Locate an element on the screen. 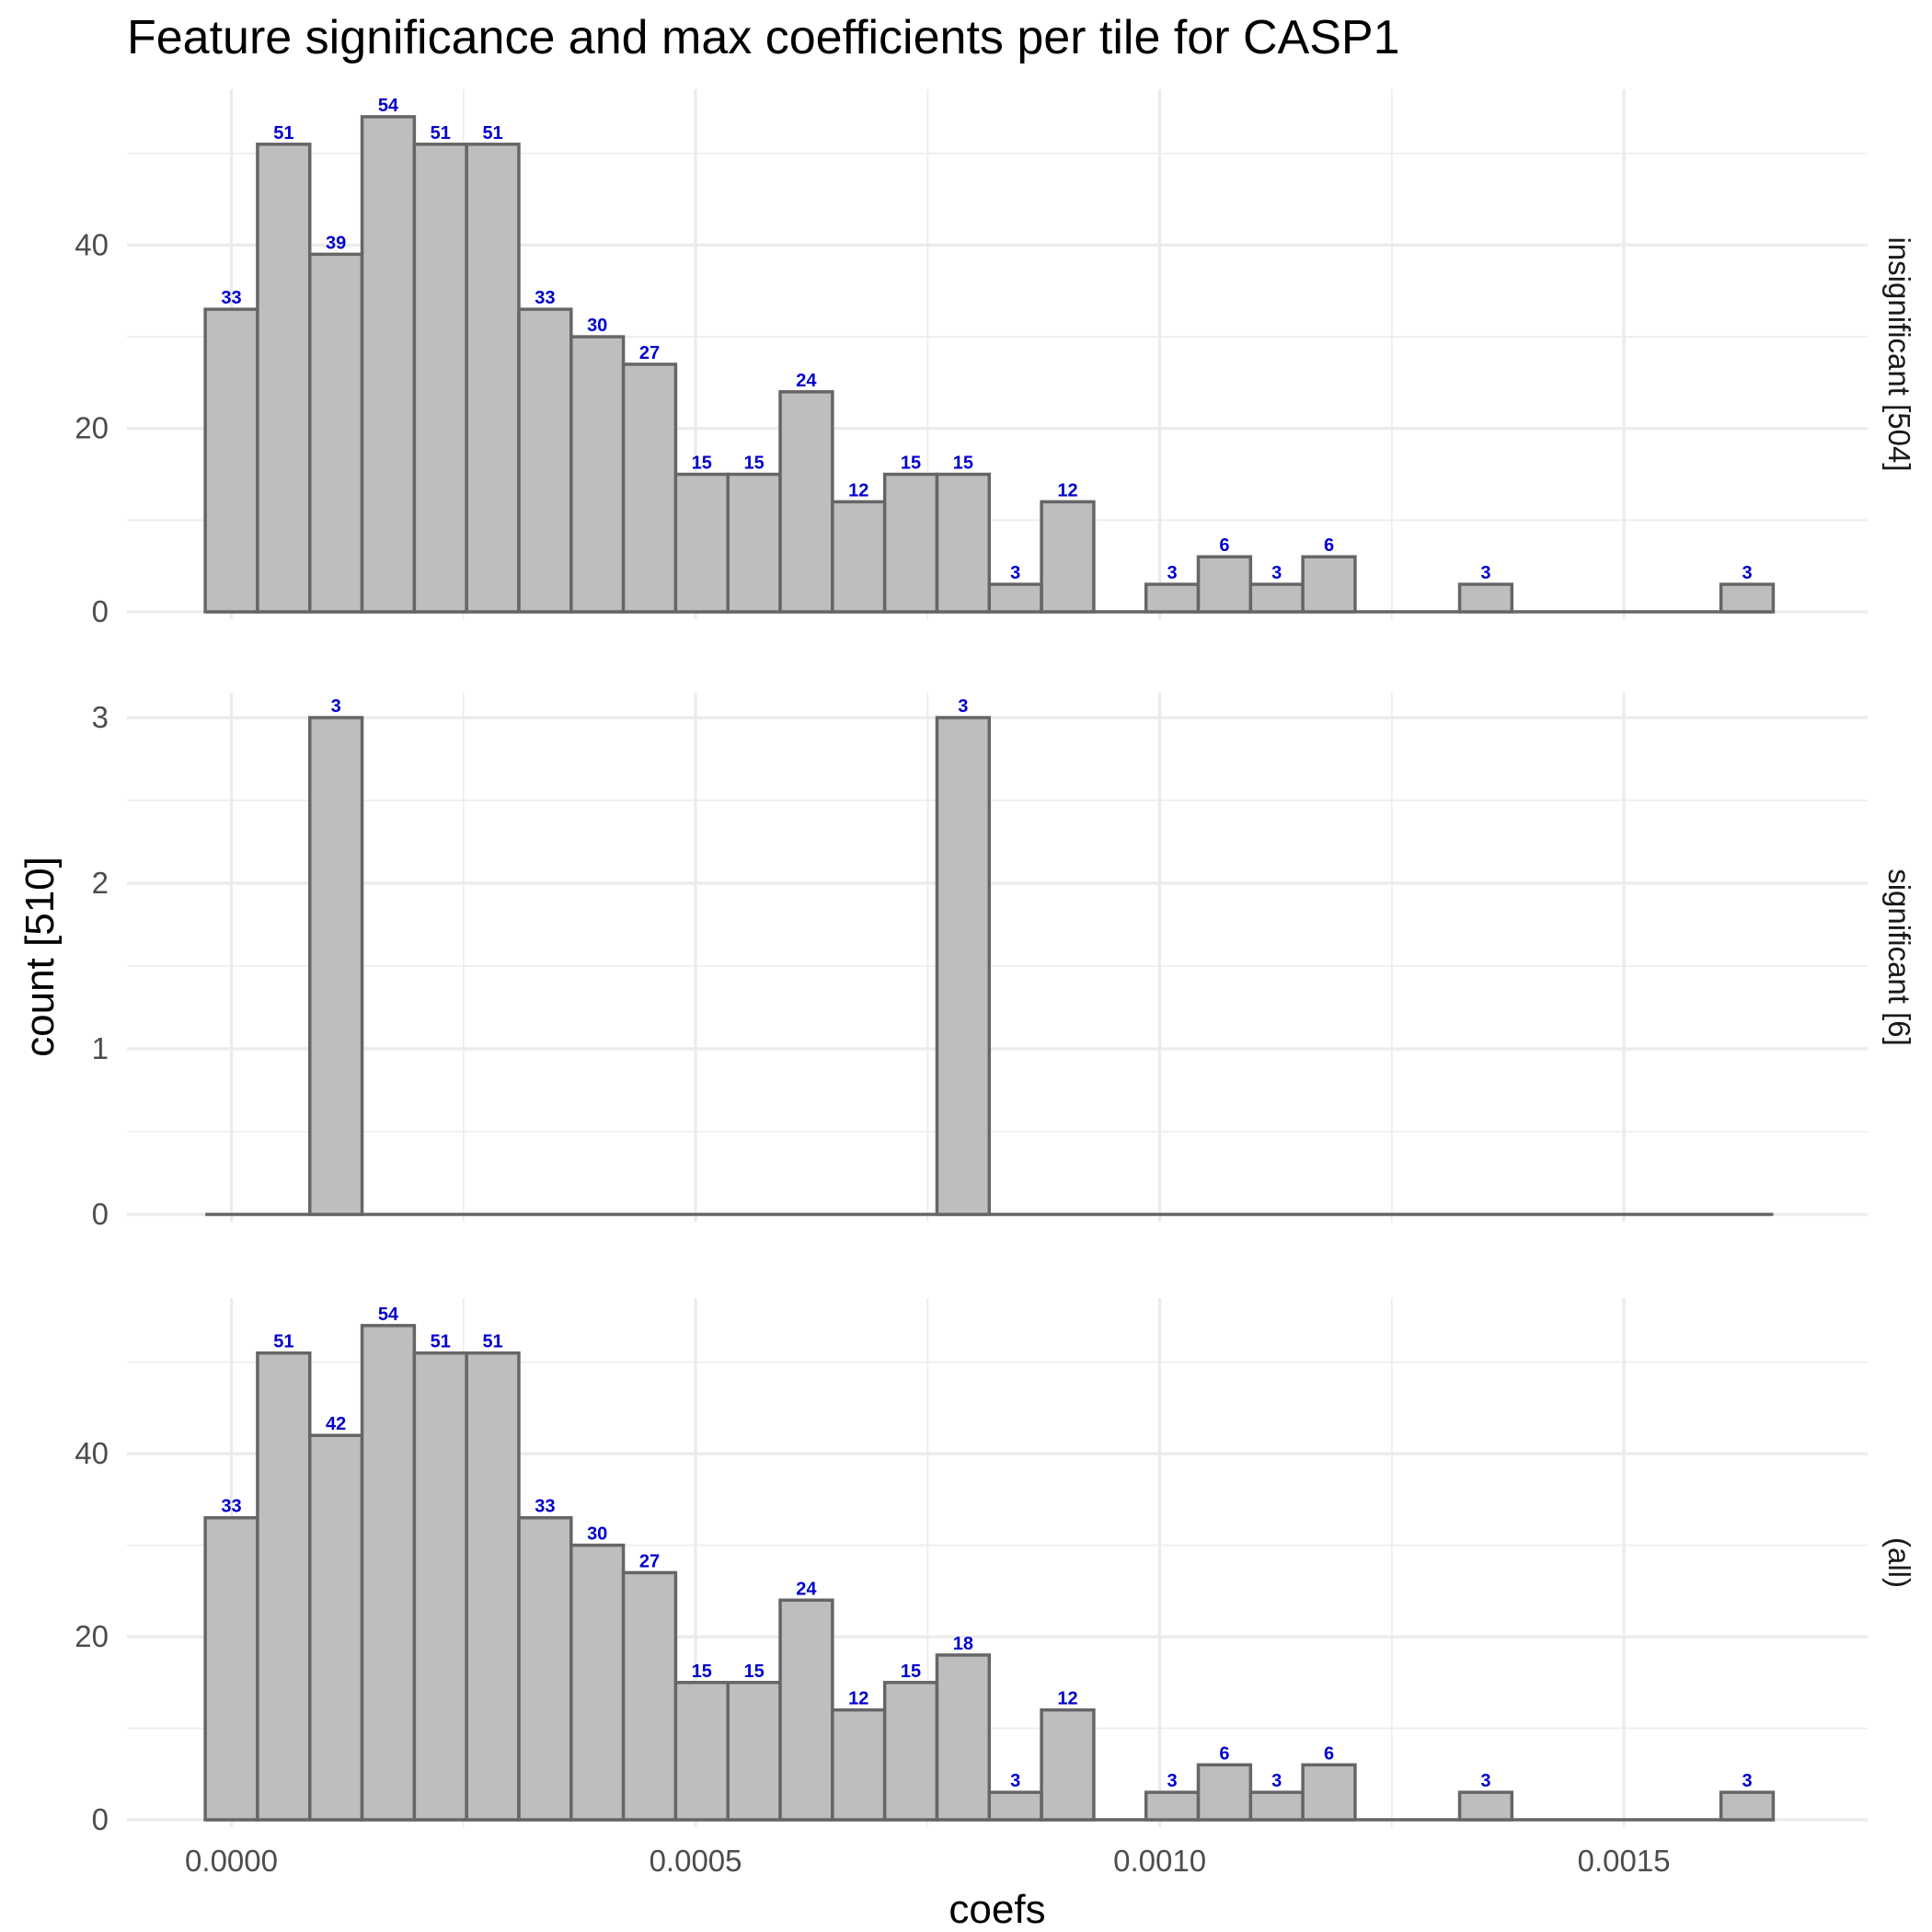  bar-count-label: 18 is located at coordinates (963, 1644).